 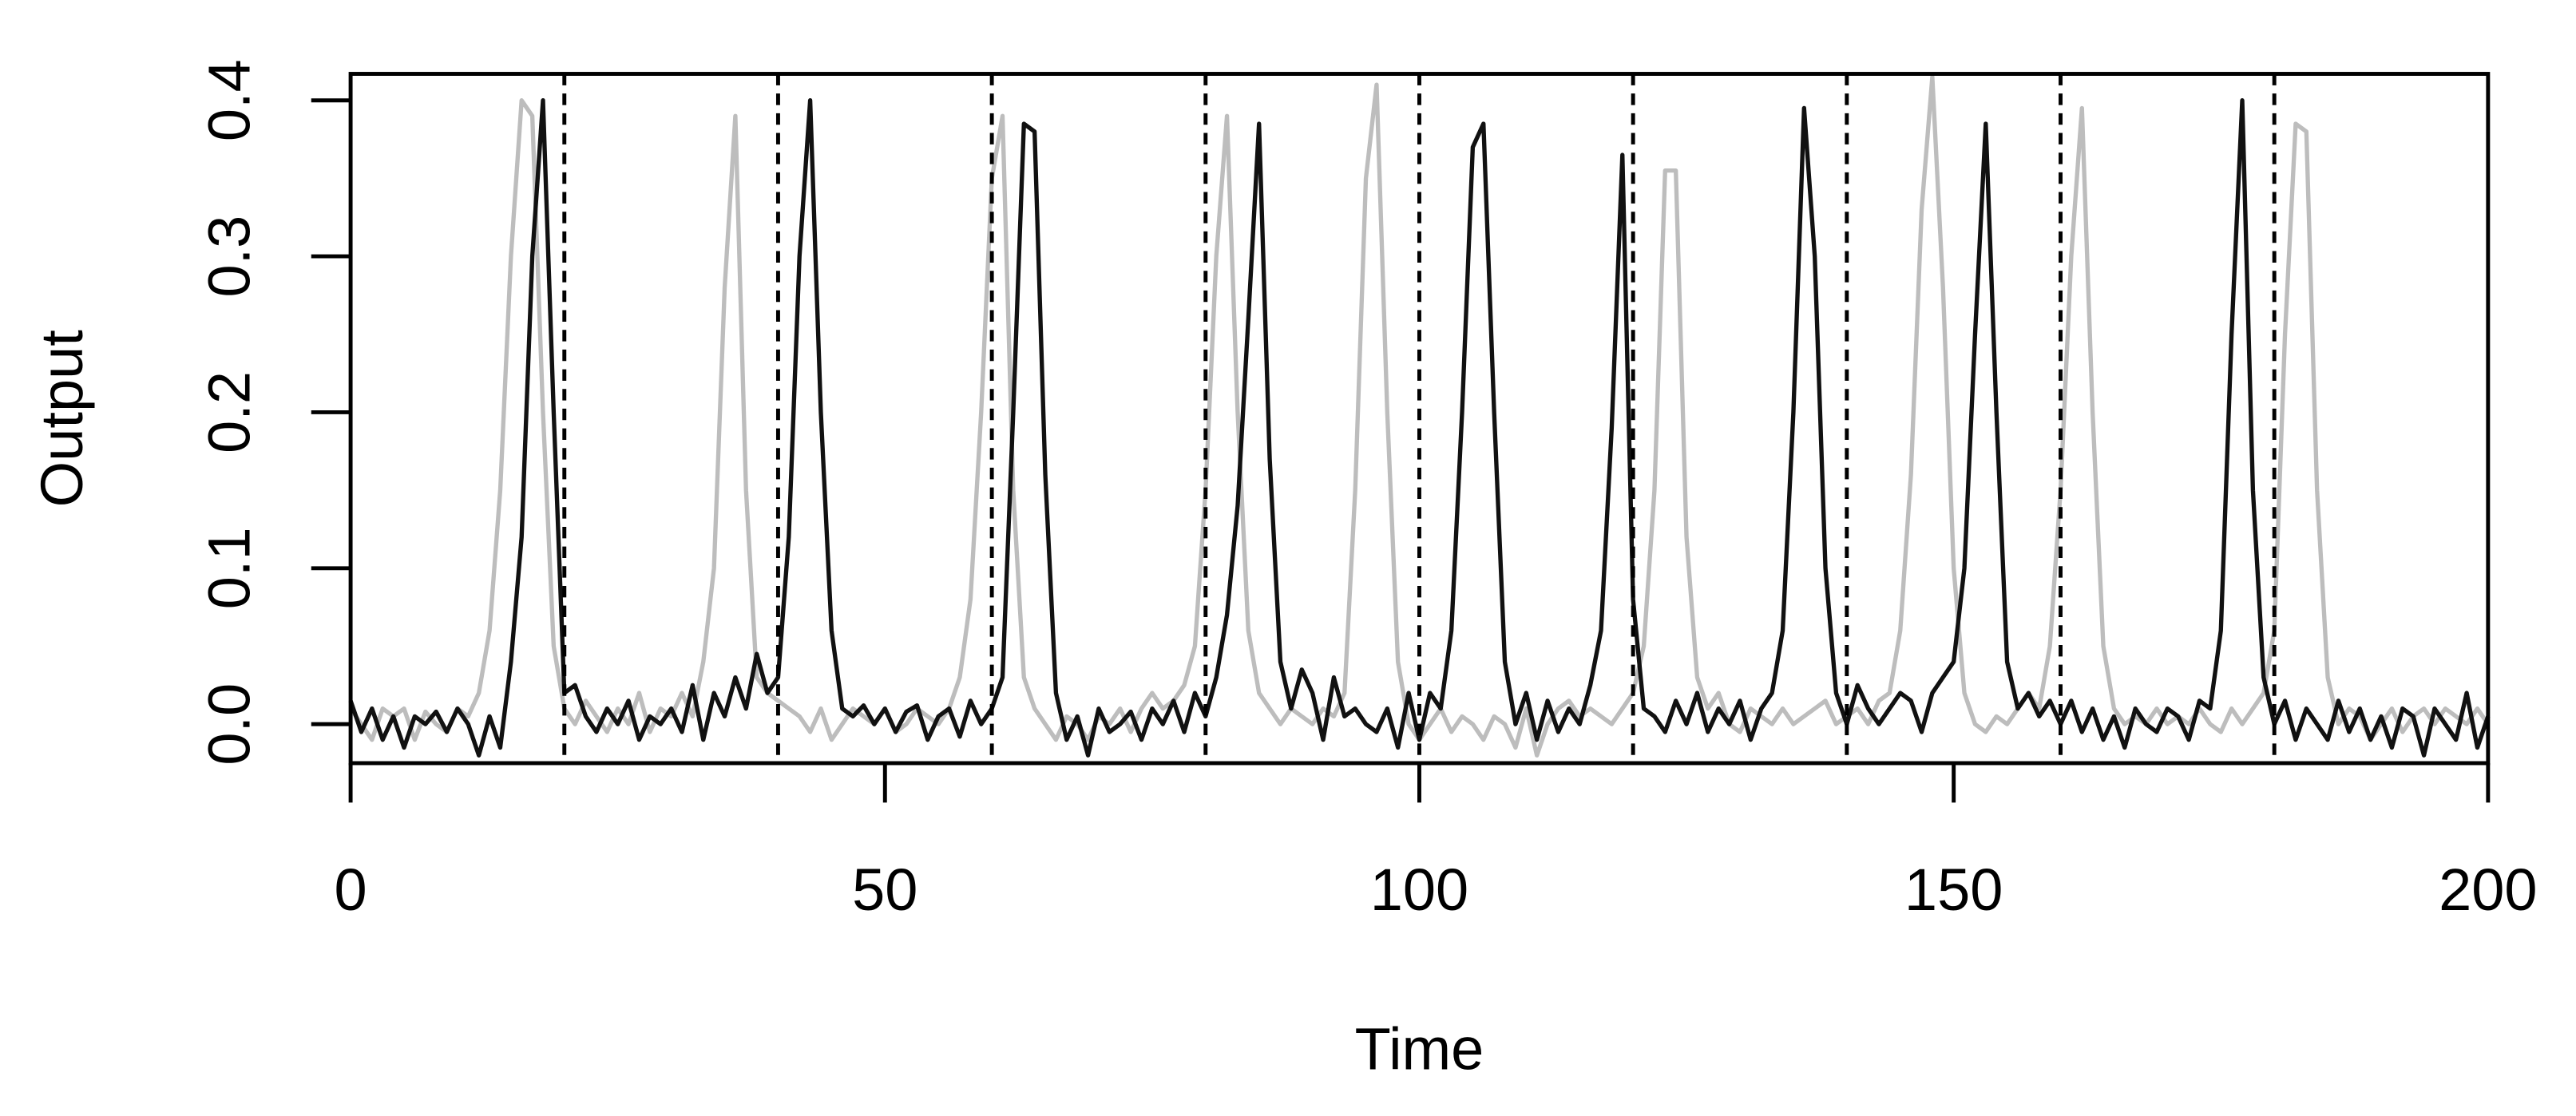 I want to click on y-axis-label: Output, so click(x=62, y=419).